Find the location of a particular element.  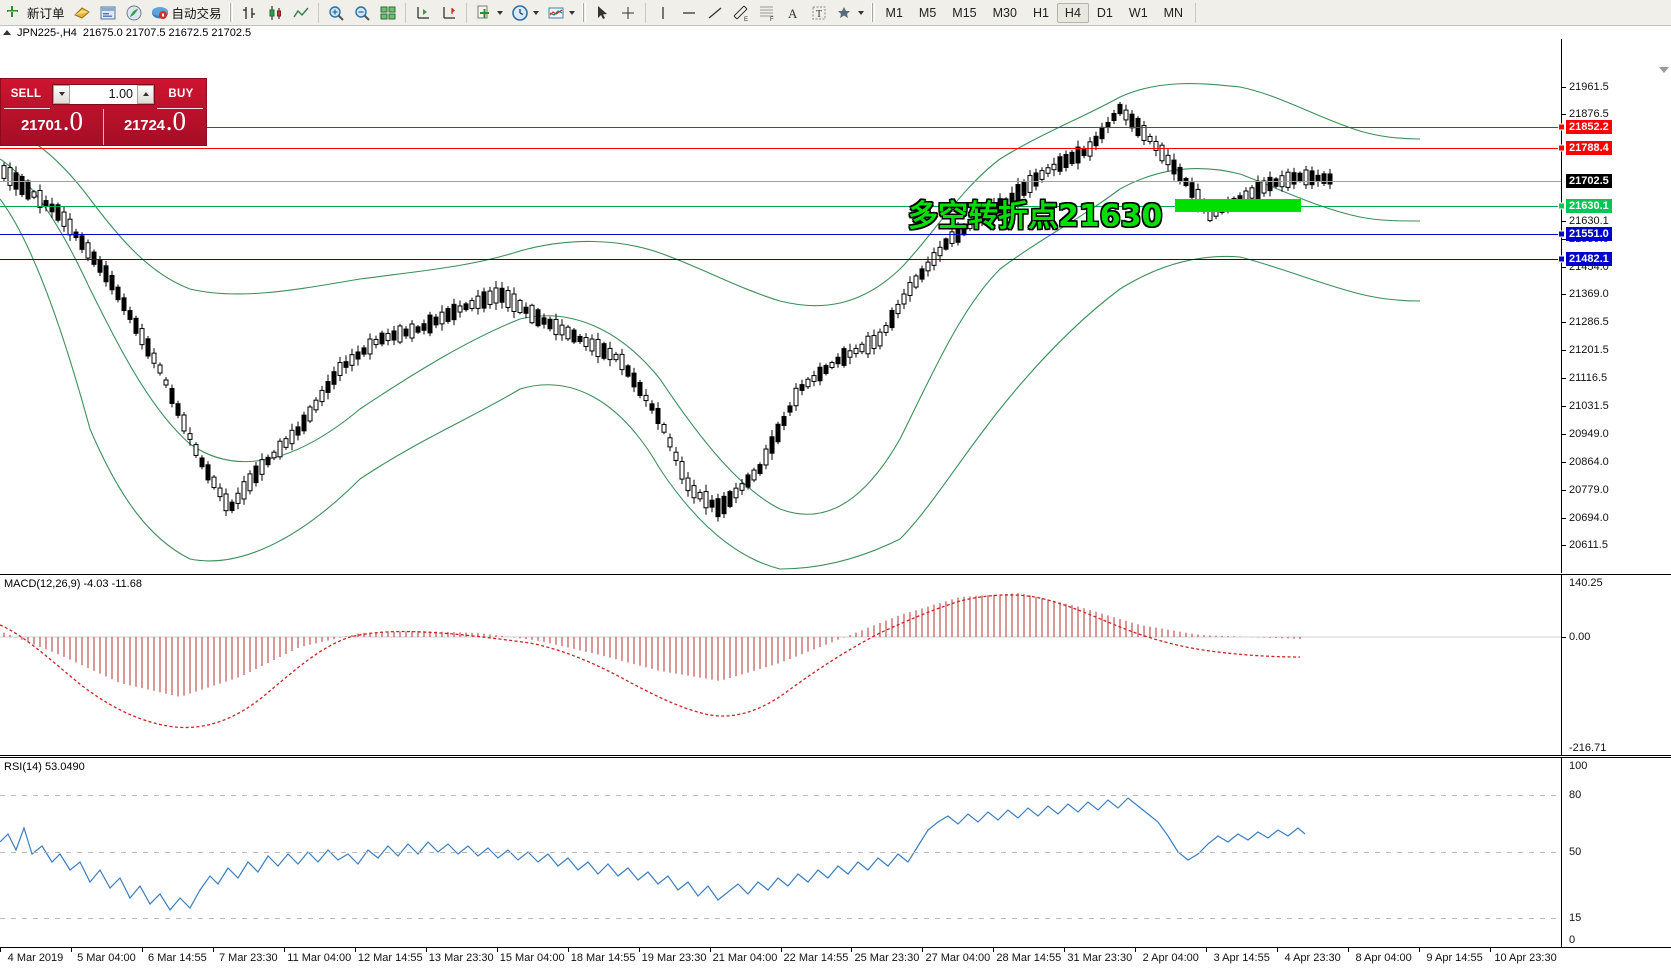

new-order-button: 新订单 is located at coordinates (35, 13).